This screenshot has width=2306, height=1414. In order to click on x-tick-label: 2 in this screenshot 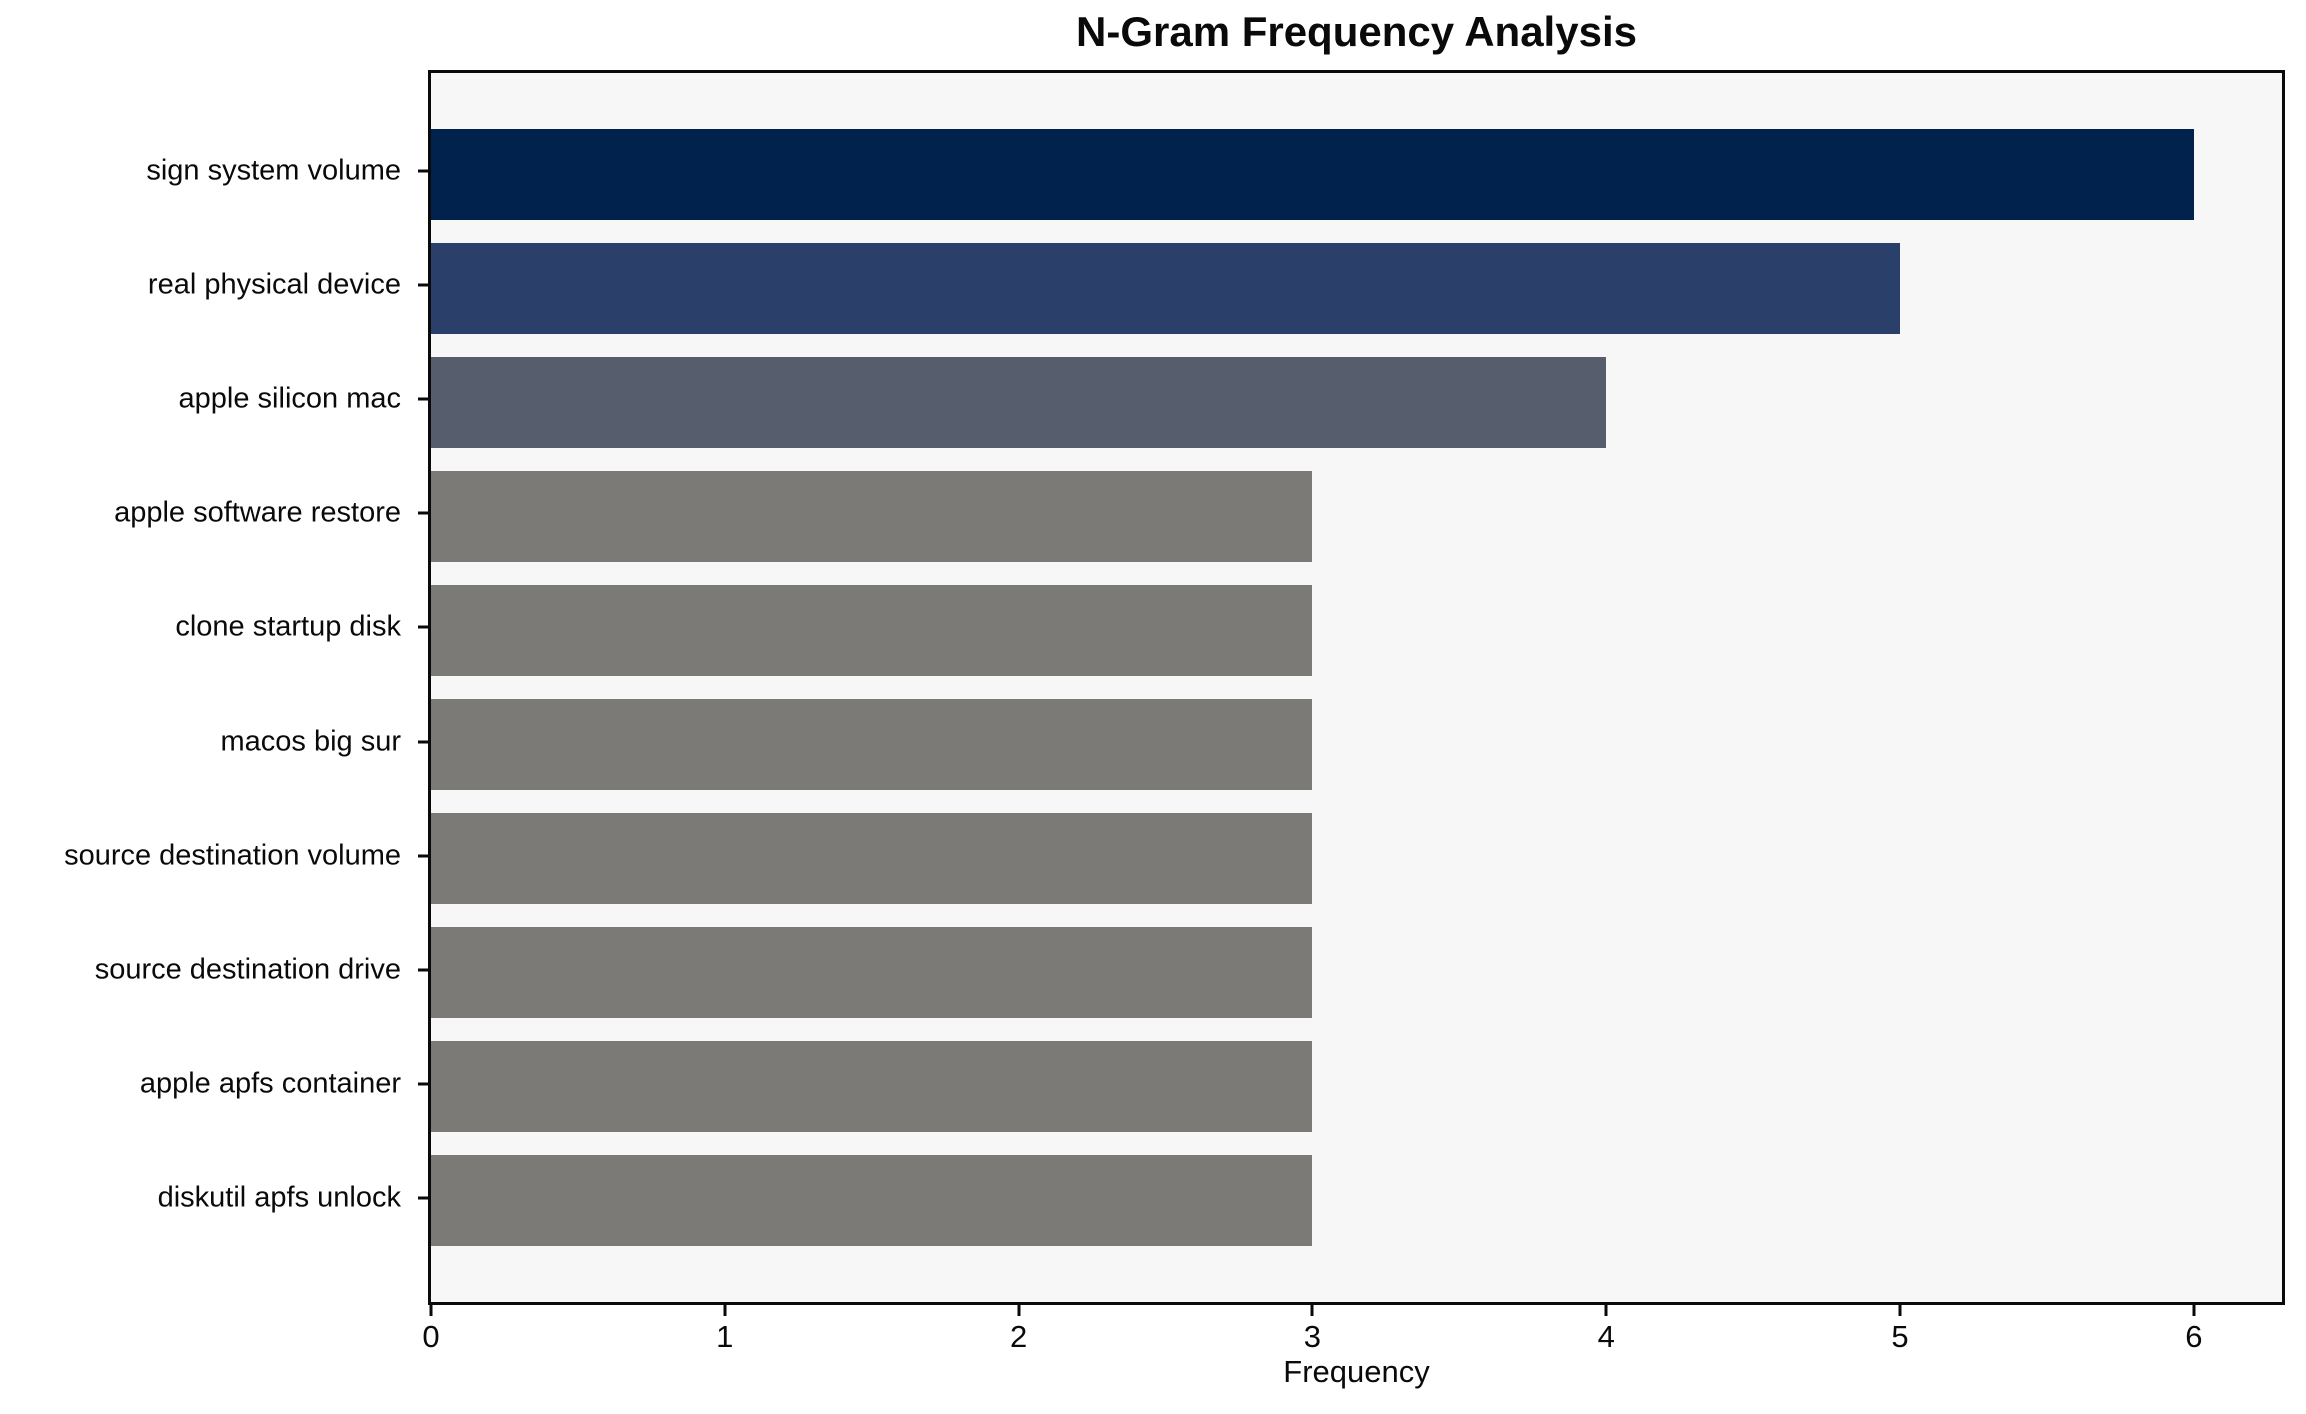, I will do `click(1018, 1336)`.